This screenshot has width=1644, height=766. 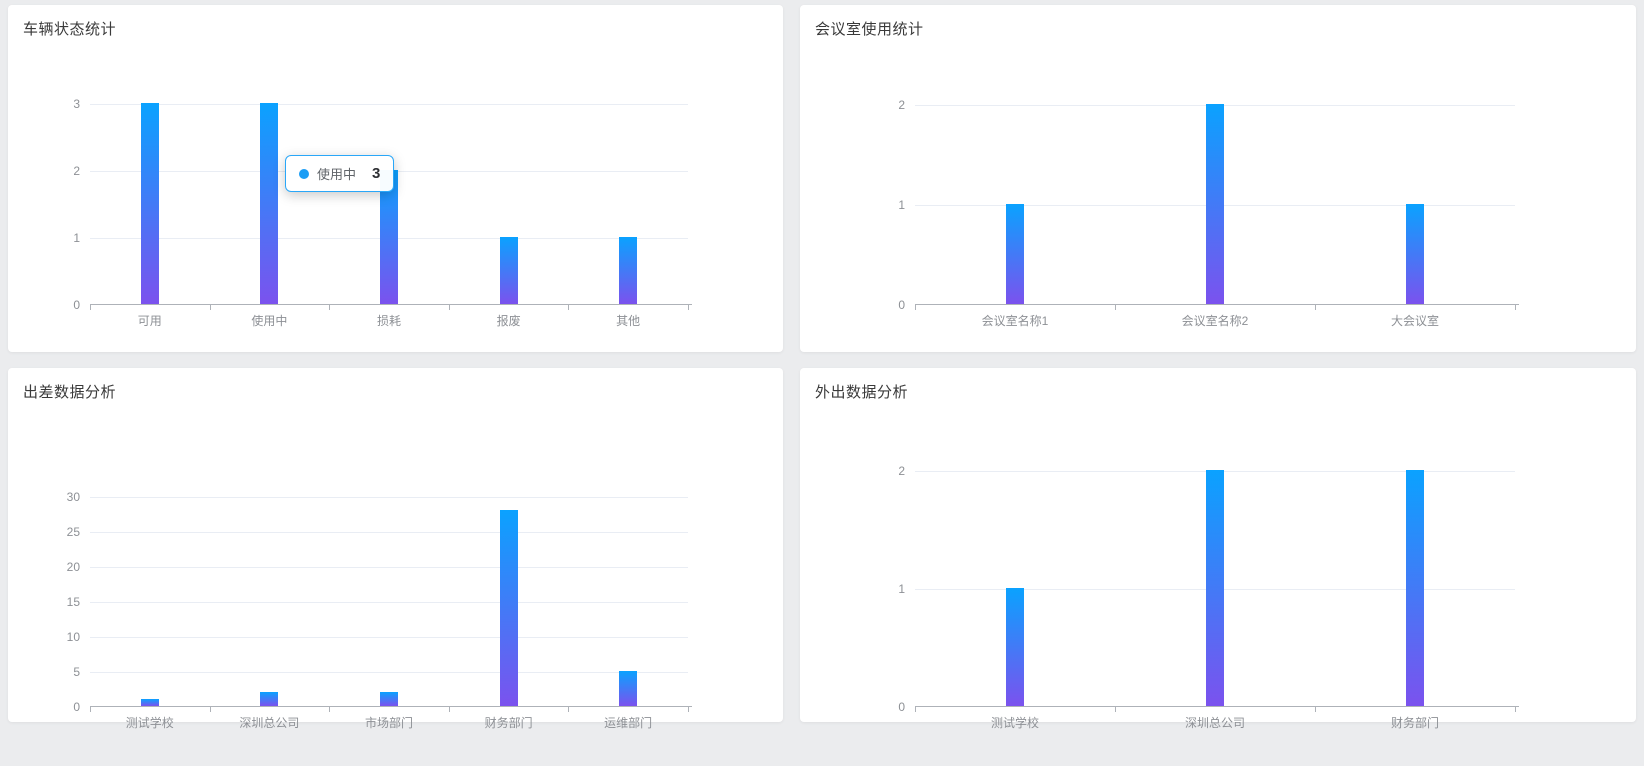 What do you see at coordinates (389, 723) in the screenshot?
I see `x-axis-category-label: 市场部门` at bounding box center [389, 723].